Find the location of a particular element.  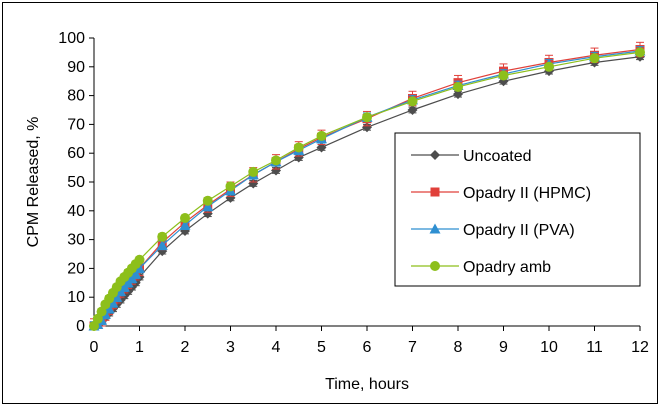

y-tick-label: 10 is located at coordinates (76, 297).